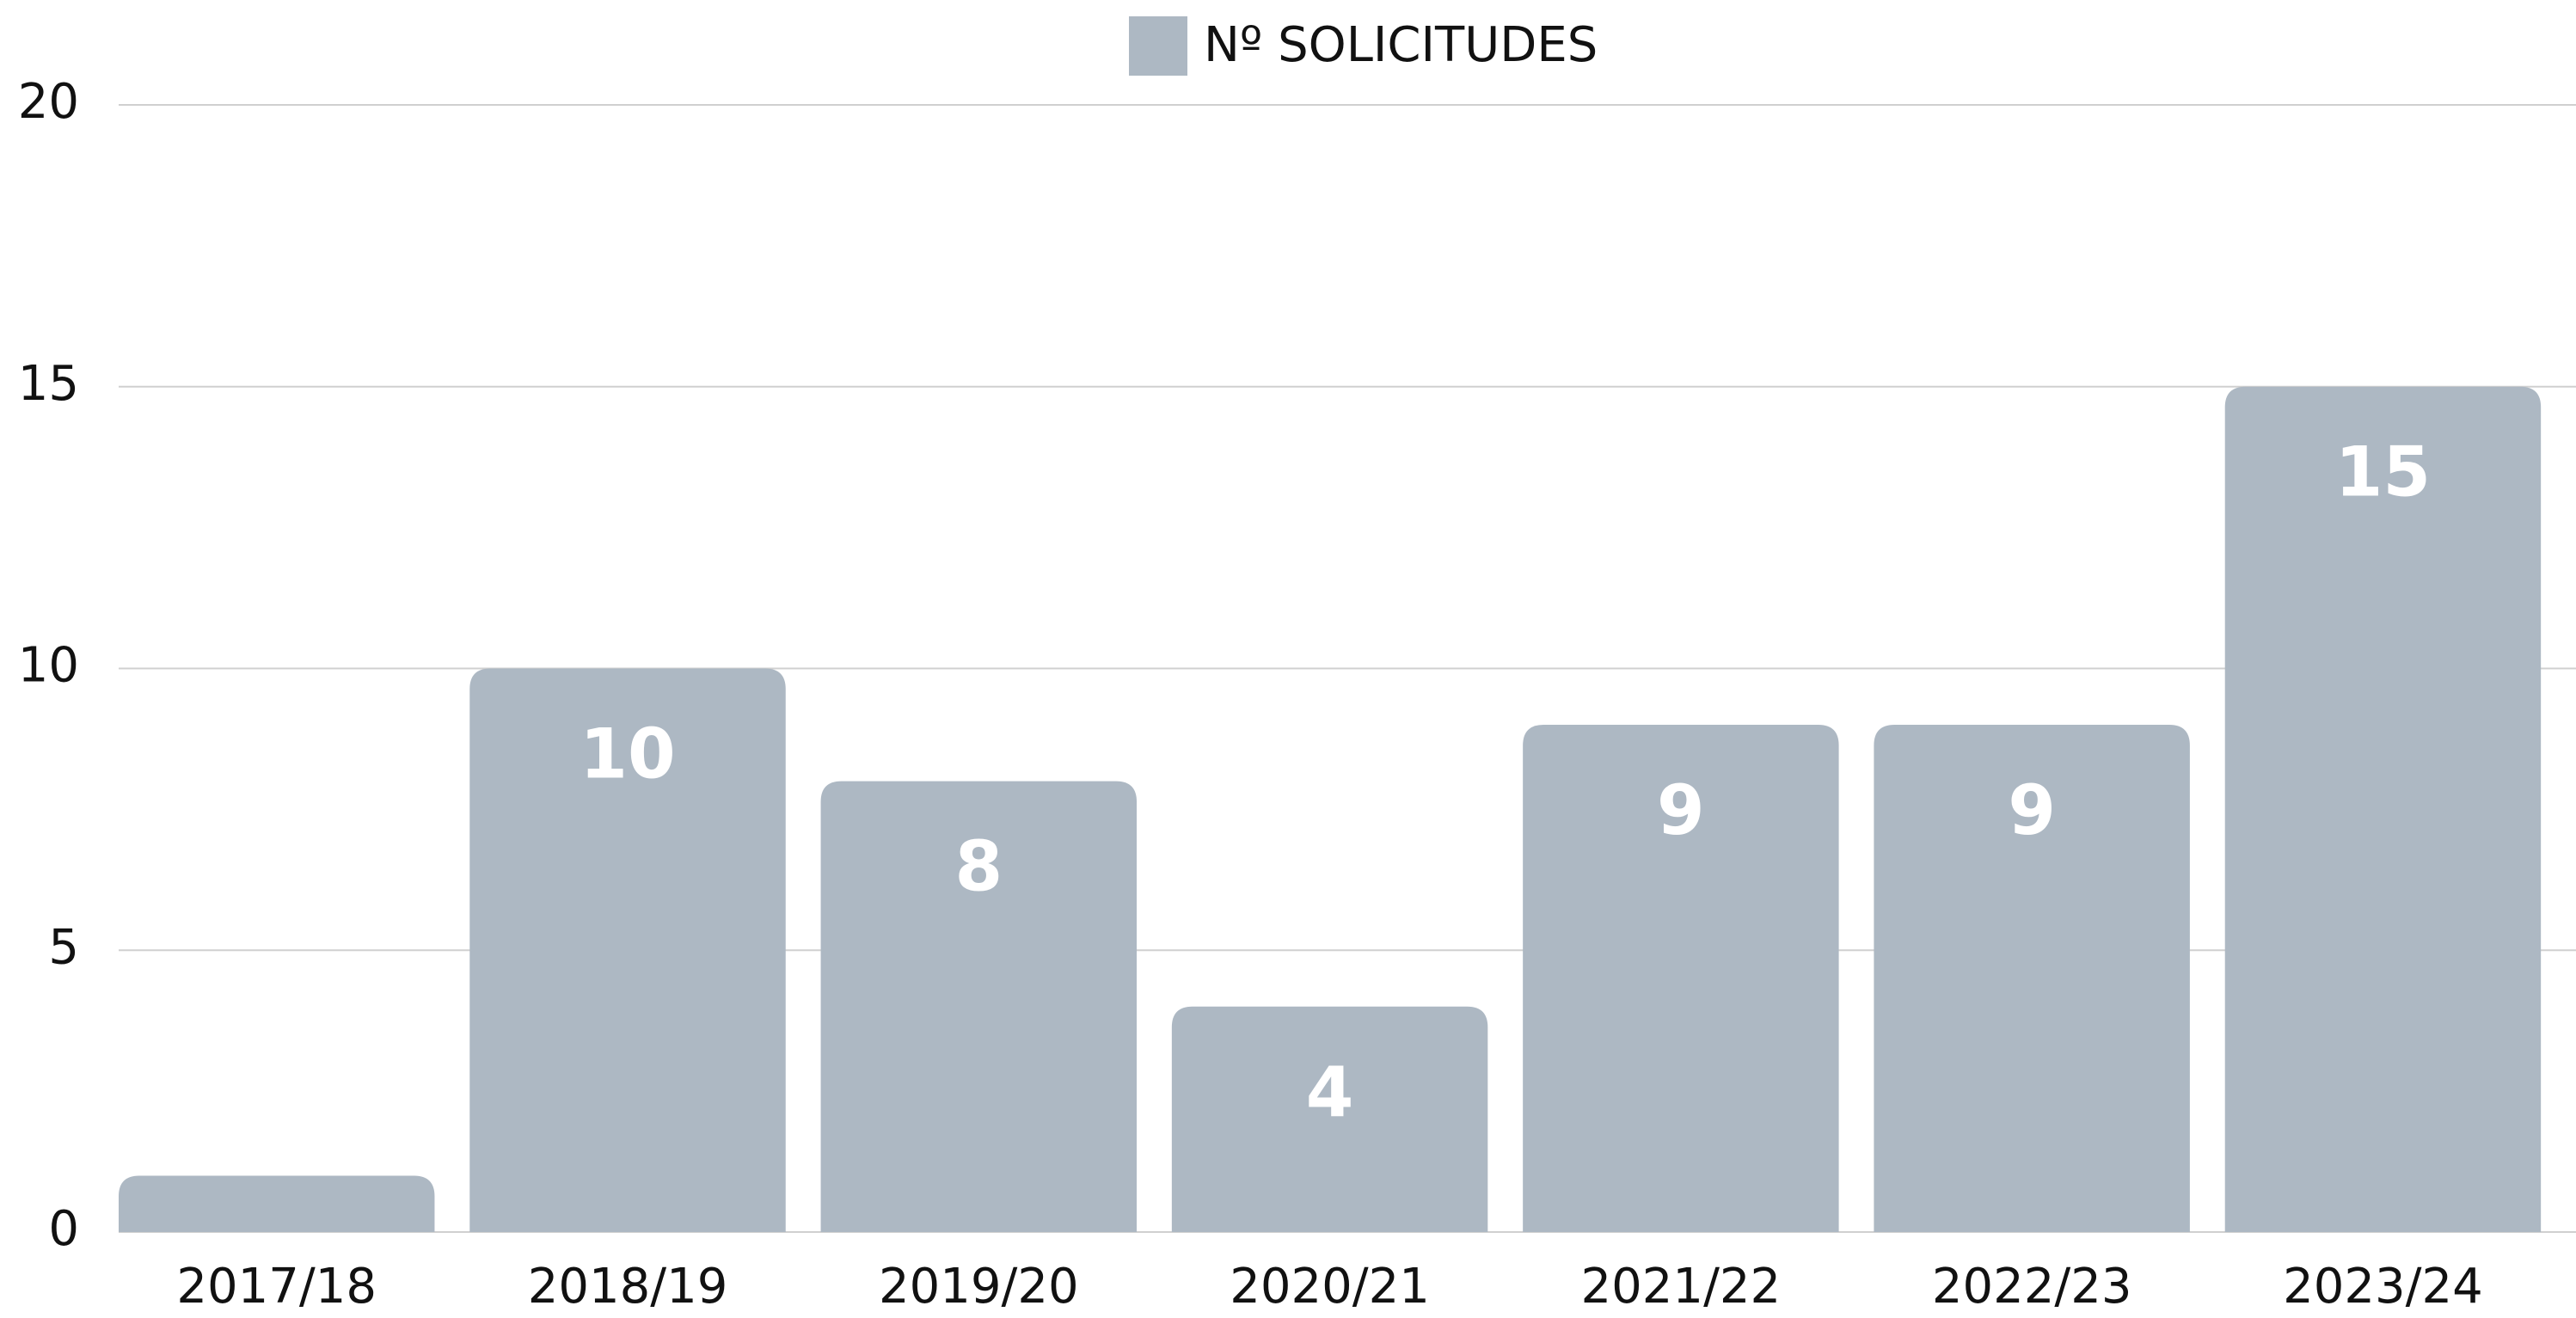 The image size is (2576, 1318). What do you see at coordinates (979, 1287) in the screenshot?
I see `x-tick-label: 2019/20` at bounding box center [979, 1287].